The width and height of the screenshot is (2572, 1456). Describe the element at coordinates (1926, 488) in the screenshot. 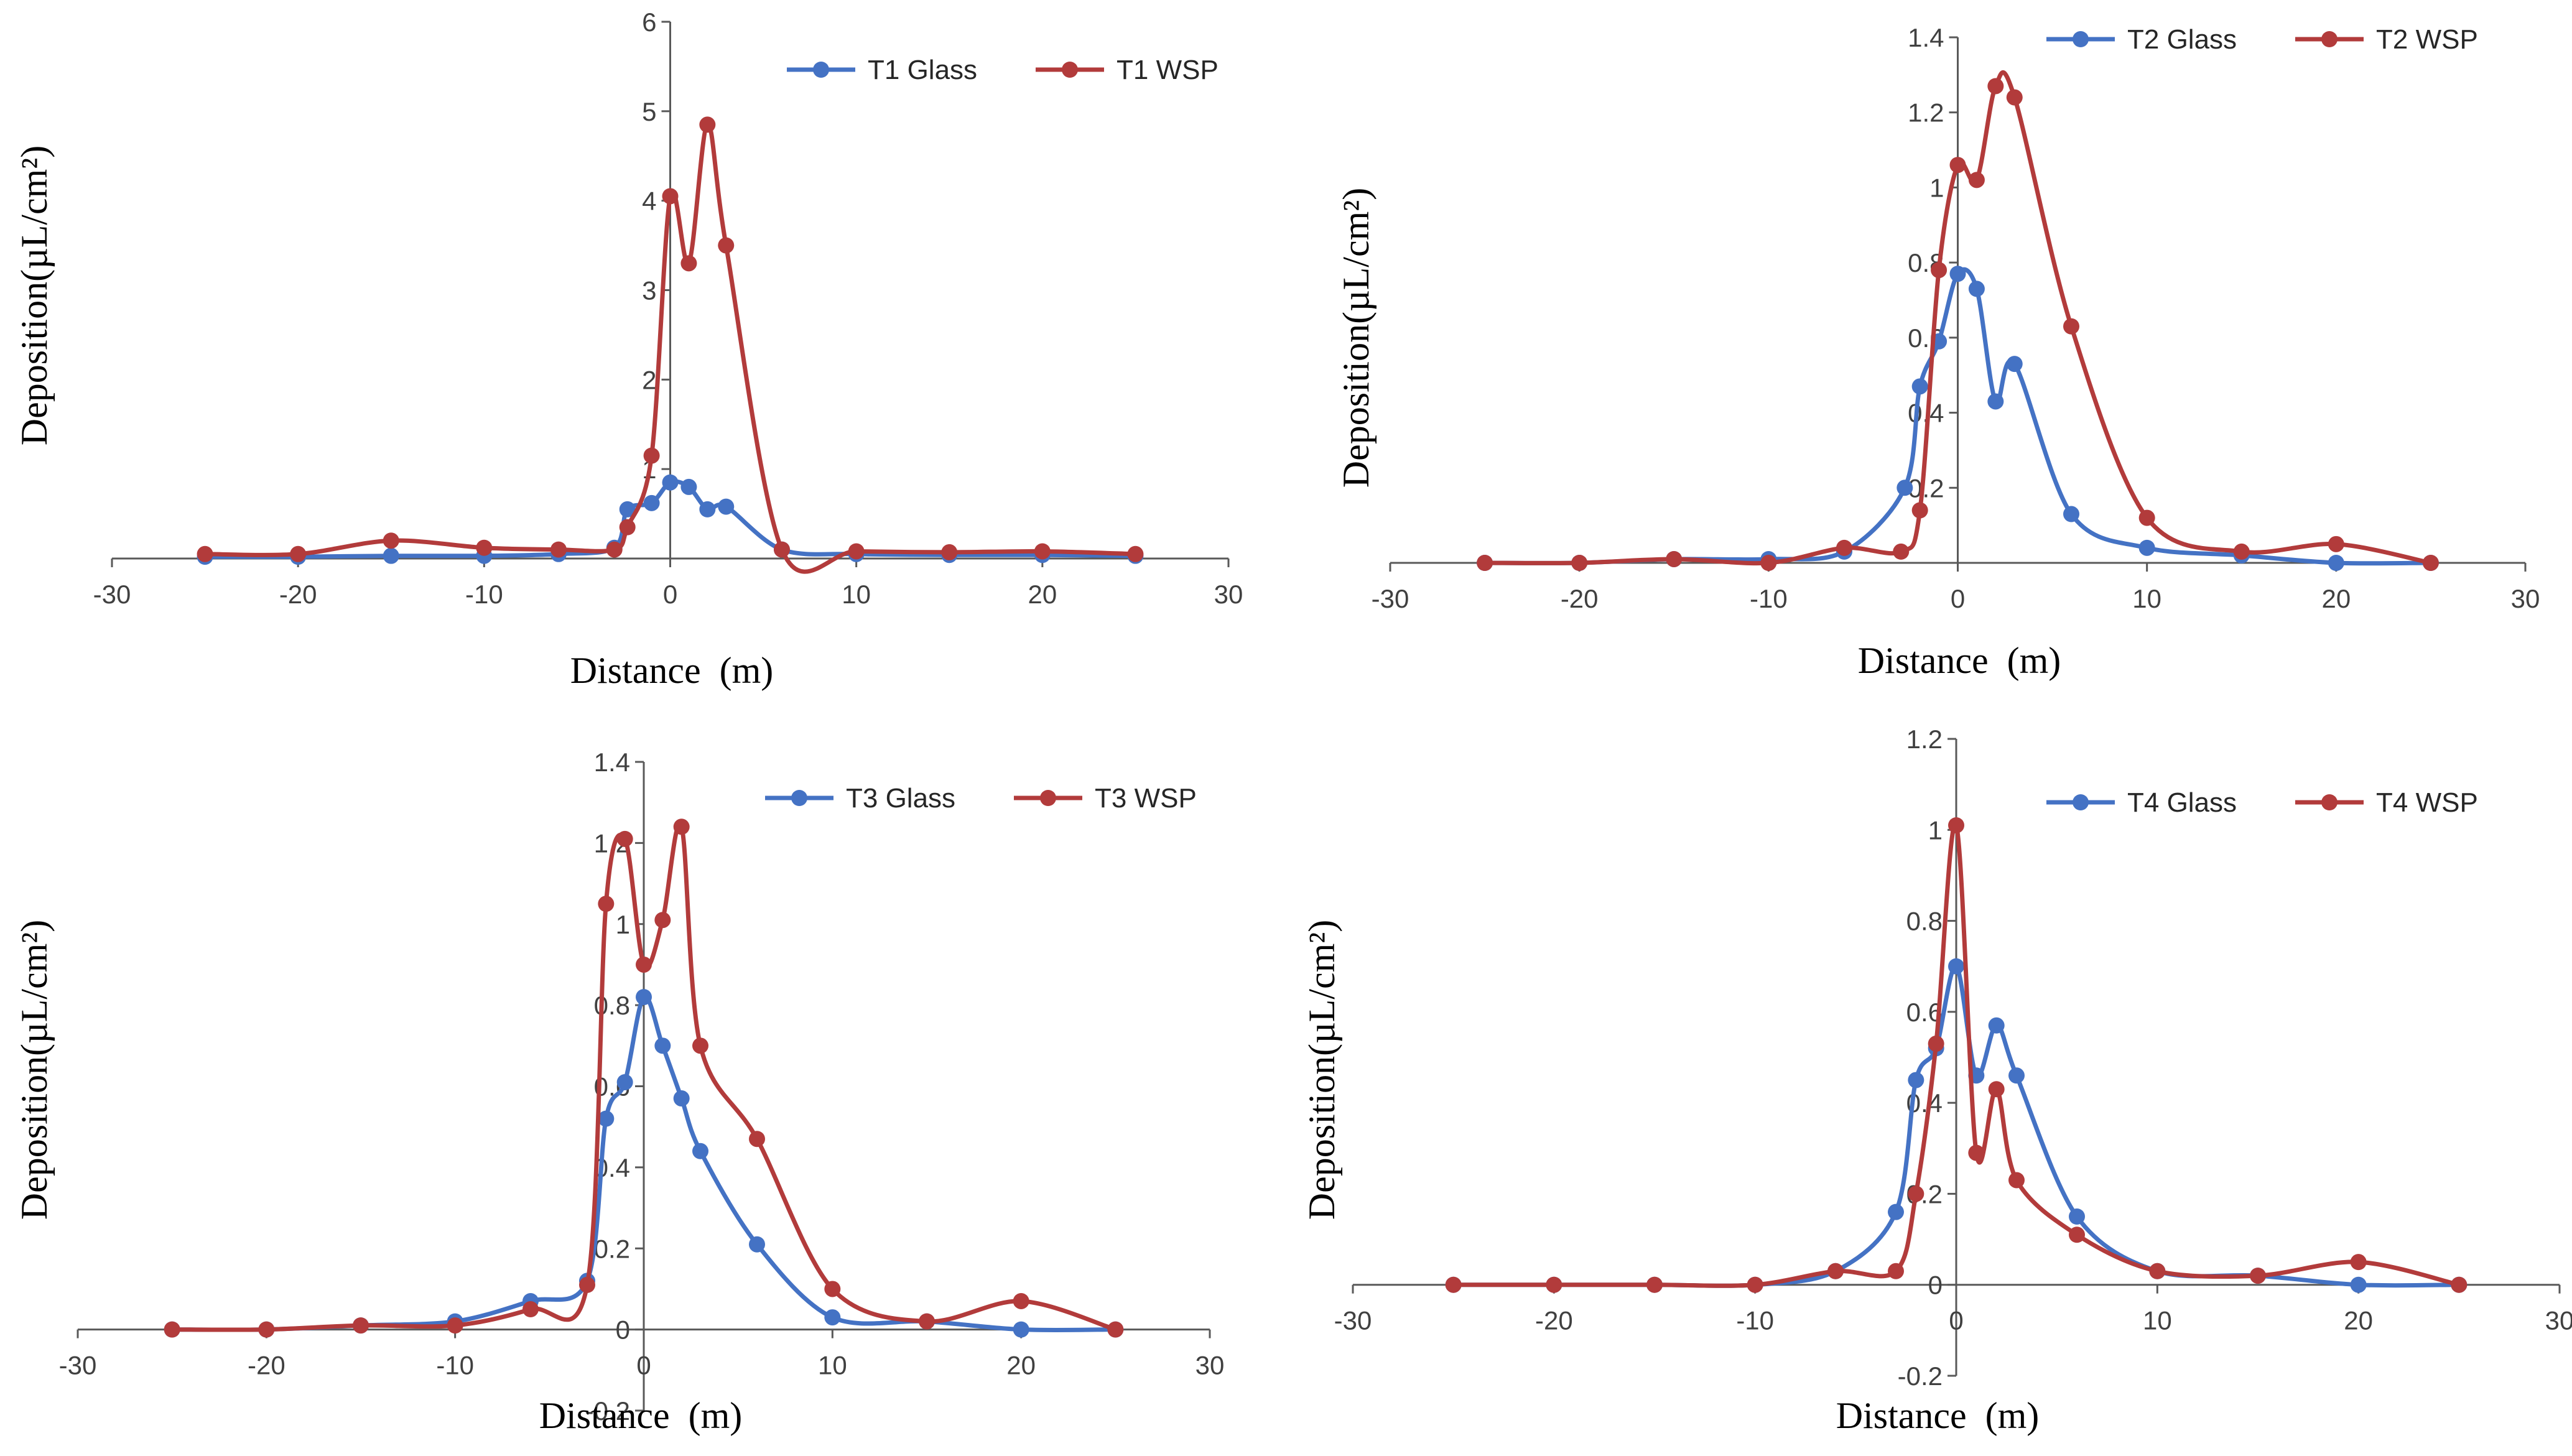

I see `y-tick-label: 0.2` at that location.